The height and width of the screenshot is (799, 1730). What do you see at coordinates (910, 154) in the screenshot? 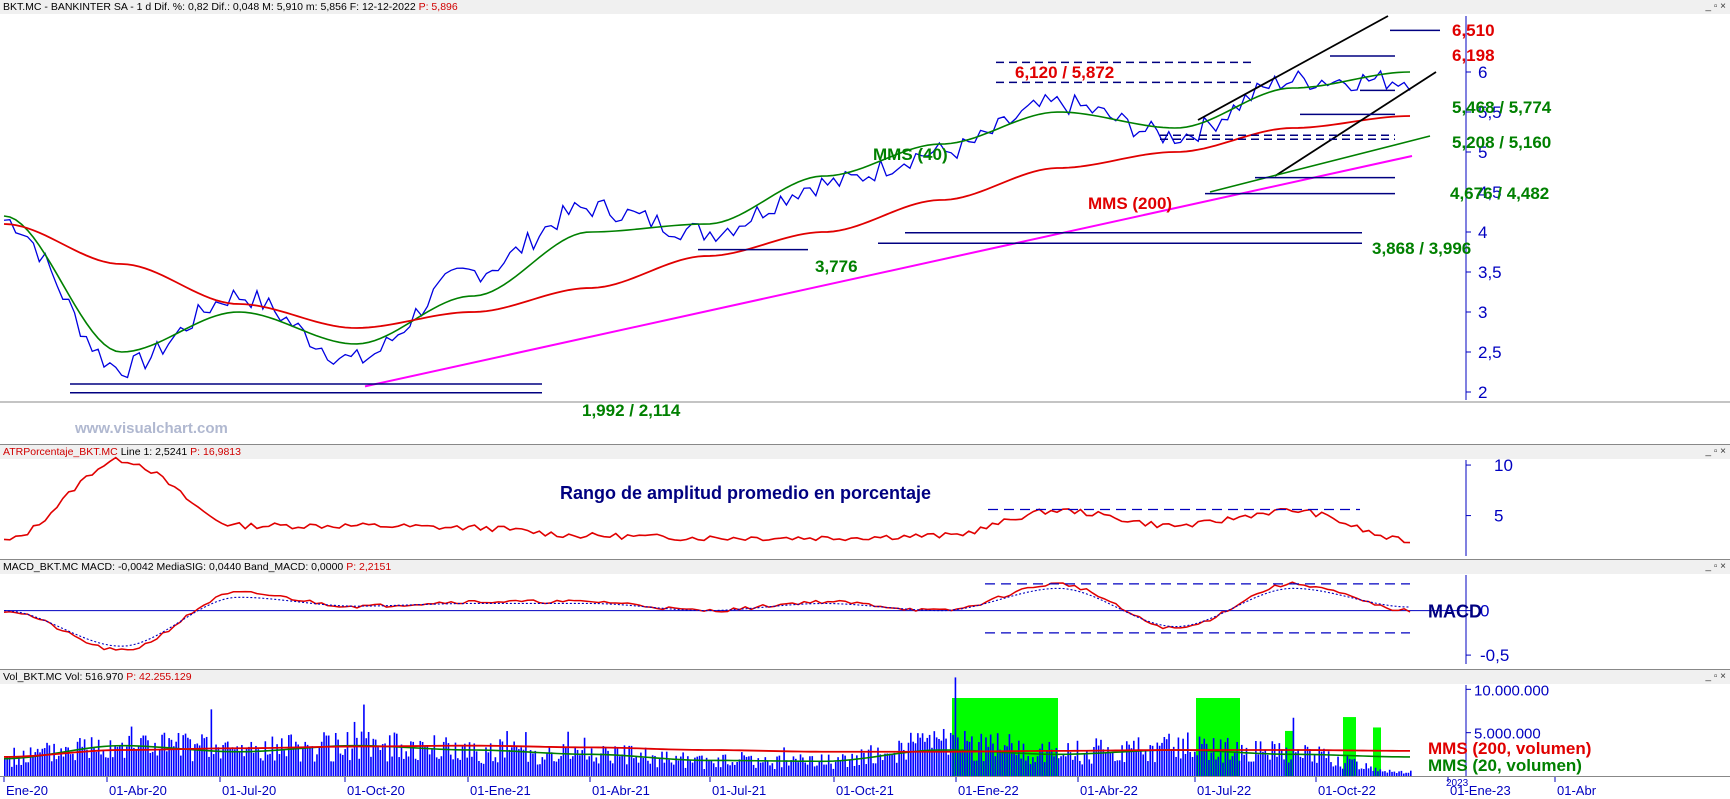
I see `sma40-label: MMS (40)` at bounding box center [910, 154].